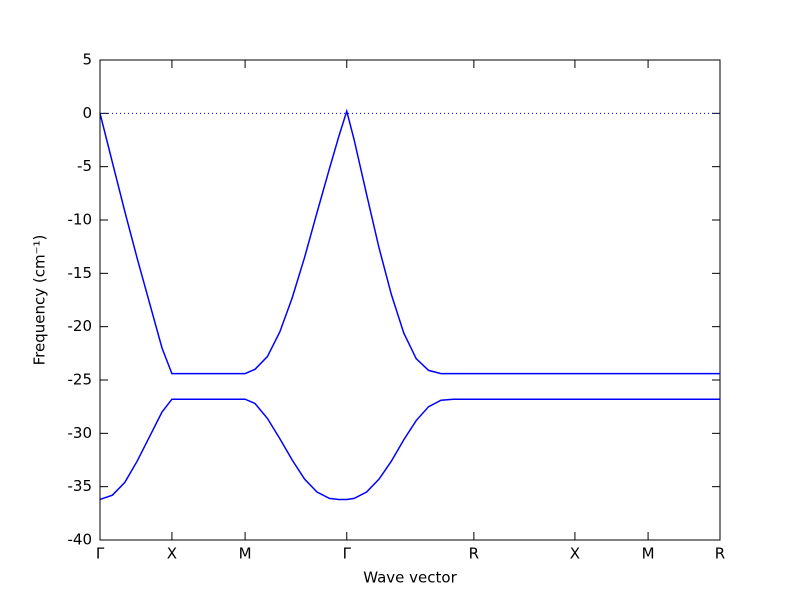 The height and width of the screenshot is (600, 800). What do you see at coordinates (80, 433) in the screenshot?
I see `y-tick-label: -30` at bounding box center [80, 433].